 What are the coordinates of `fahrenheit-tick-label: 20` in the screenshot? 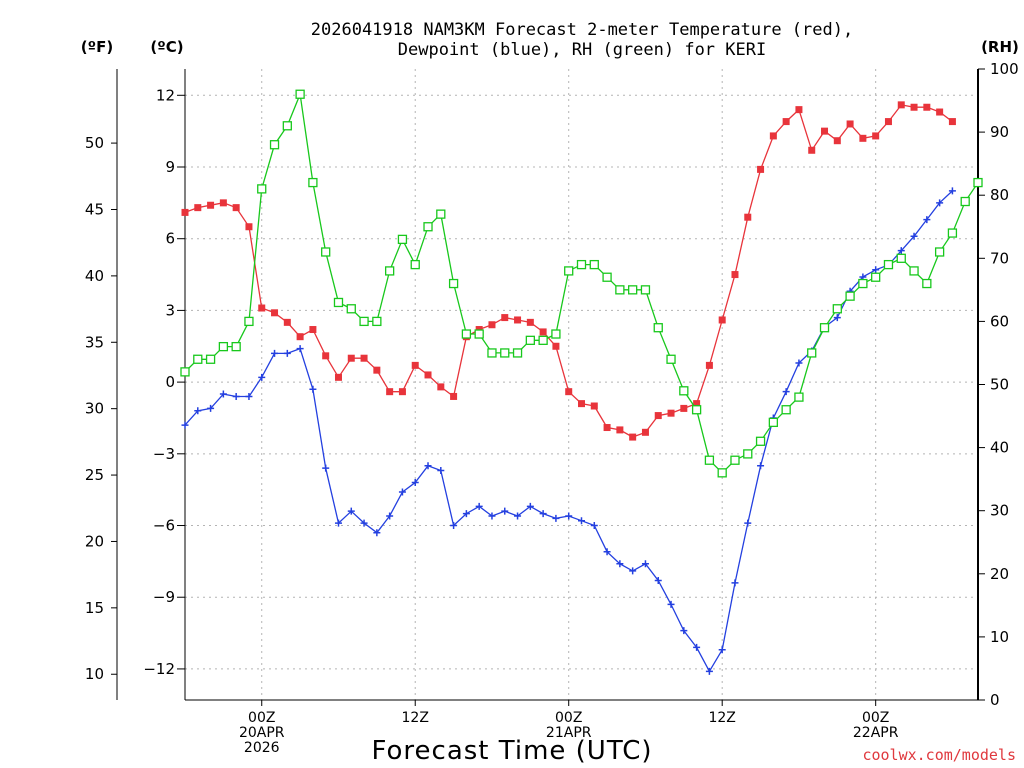 It's located at (94, 541).